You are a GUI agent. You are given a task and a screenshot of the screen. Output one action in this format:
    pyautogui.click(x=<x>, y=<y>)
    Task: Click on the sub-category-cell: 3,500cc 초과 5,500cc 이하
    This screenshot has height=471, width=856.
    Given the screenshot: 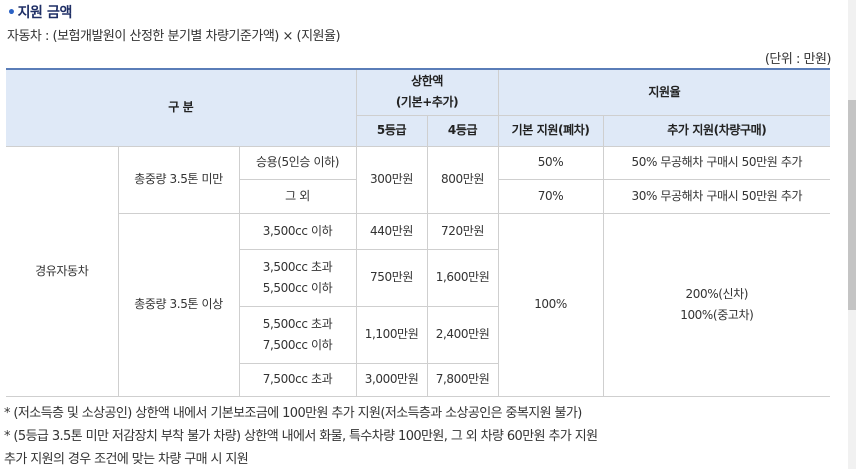 What is the action you would take?
    pyautogui.click(x=298, y=277)
    